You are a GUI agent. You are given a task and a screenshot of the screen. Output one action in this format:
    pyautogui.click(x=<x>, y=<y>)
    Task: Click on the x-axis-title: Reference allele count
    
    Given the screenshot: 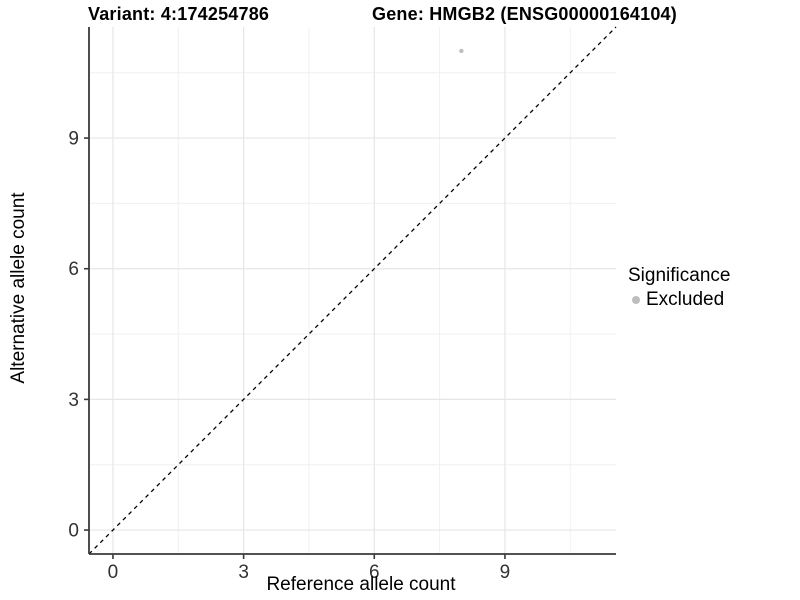 What is the action you would take?
    pyautogui.click(x=361, y=584)
    